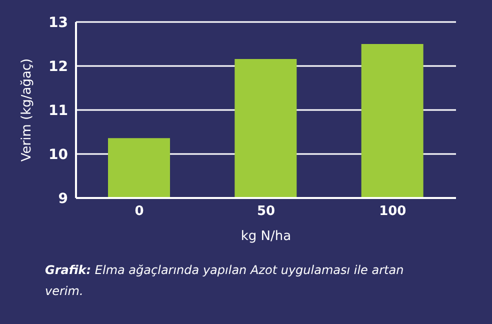 The width and height of the screenshot is (492, 324). What do you see at coordinates (63, 198) in the screenshot?
I see `y-tick-label: 9` at bounding box center [63, 198].